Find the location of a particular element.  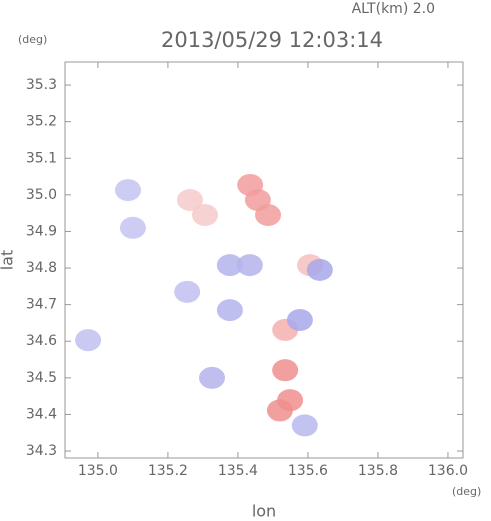

y-tick-label: 34.8 is located at coordinates (41, 268).